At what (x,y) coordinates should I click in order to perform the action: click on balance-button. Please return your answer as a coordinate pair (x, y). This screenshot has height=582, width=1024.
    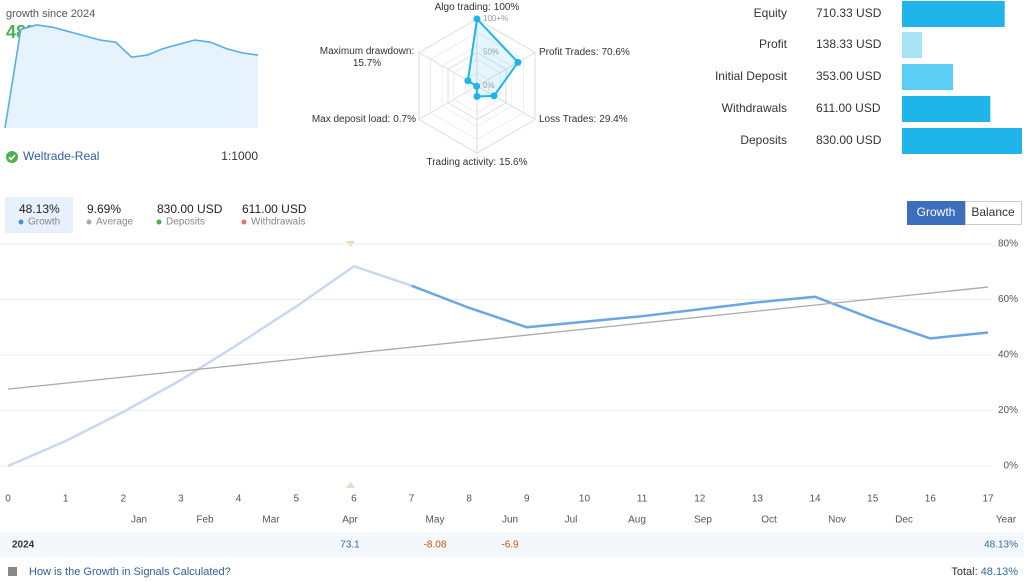
    Looking at the image, I should click on (993, 213).